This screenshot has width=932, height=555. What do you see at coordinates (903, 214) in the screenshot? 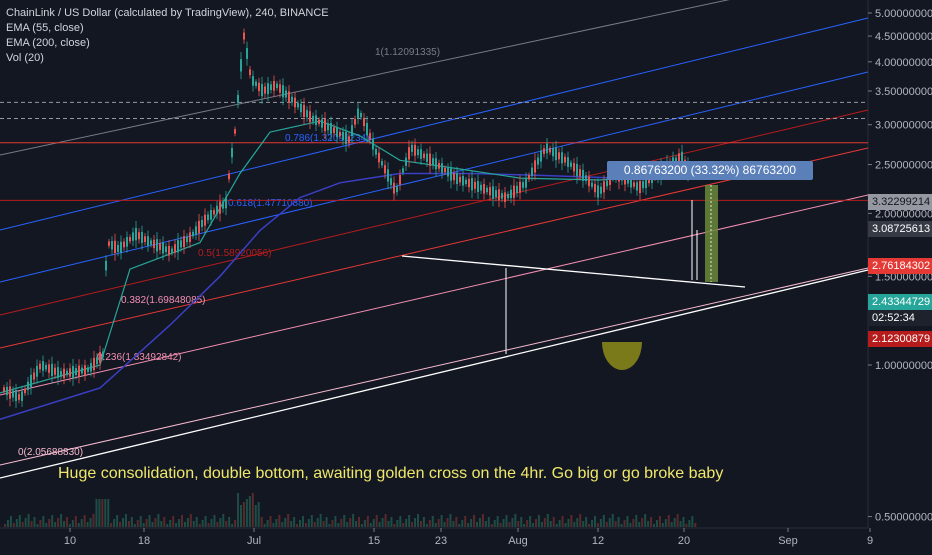
I see `y-tick-label-6: 2.00000000` at bounding box center [903, 214].